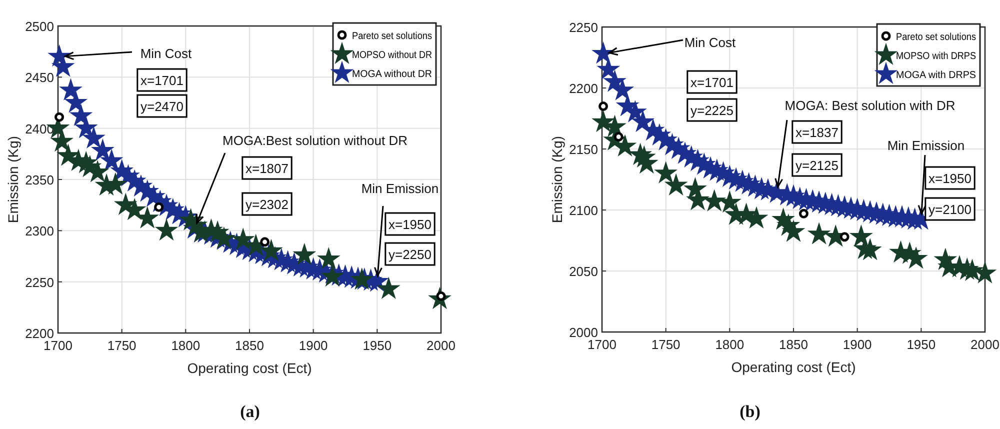  What do you see at coordinates (396, 55) in the screenshot?
I see `legend-label: MOPSO without DR` at bounding box center [396, 55].